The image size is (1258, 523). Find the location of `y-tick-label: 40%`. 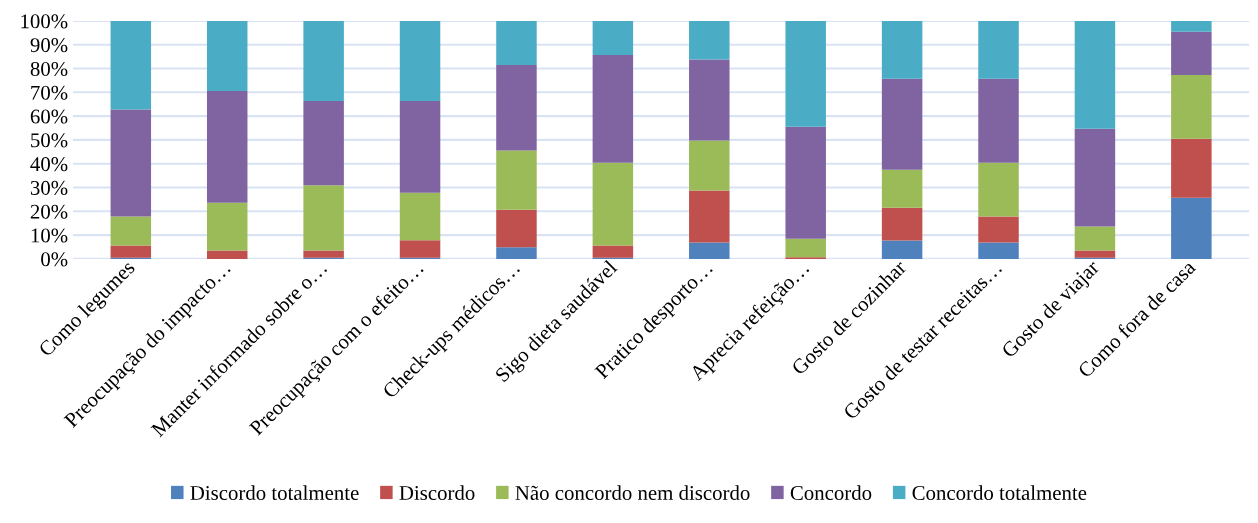

y-tick-label: 40% is located at coordinates (49, 164).